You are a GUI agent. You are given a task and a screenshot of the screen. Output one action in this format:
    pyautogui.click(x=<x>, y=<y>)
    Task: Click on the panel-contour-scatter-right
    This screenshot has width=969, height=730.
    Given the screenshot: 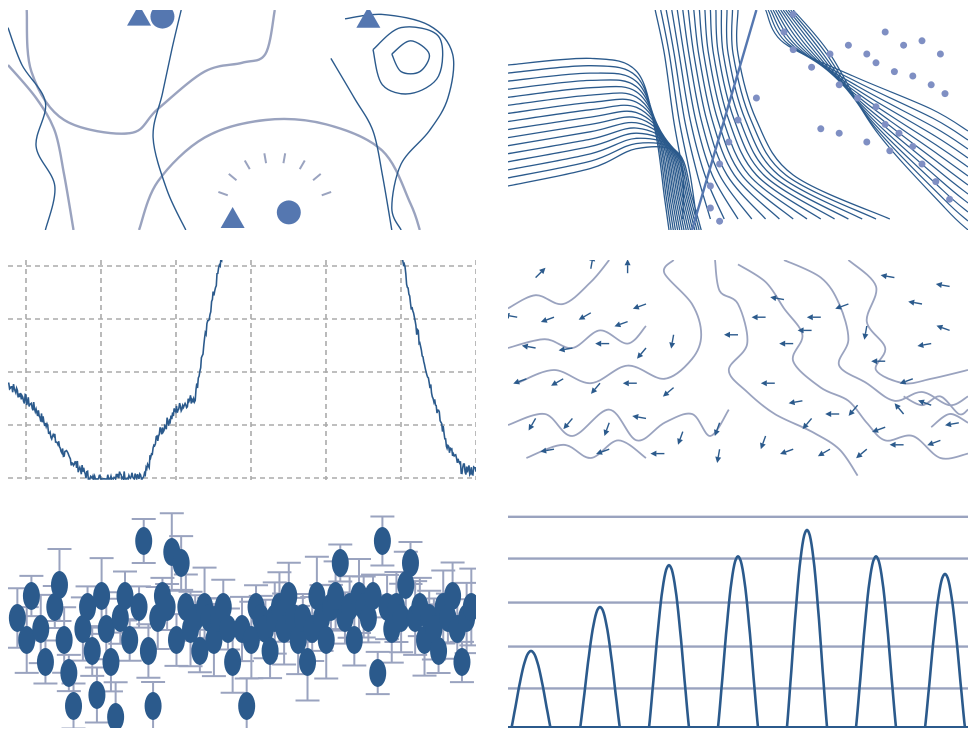 What is the action you would take?
    pyautogui.click(x=738, y=120)
    